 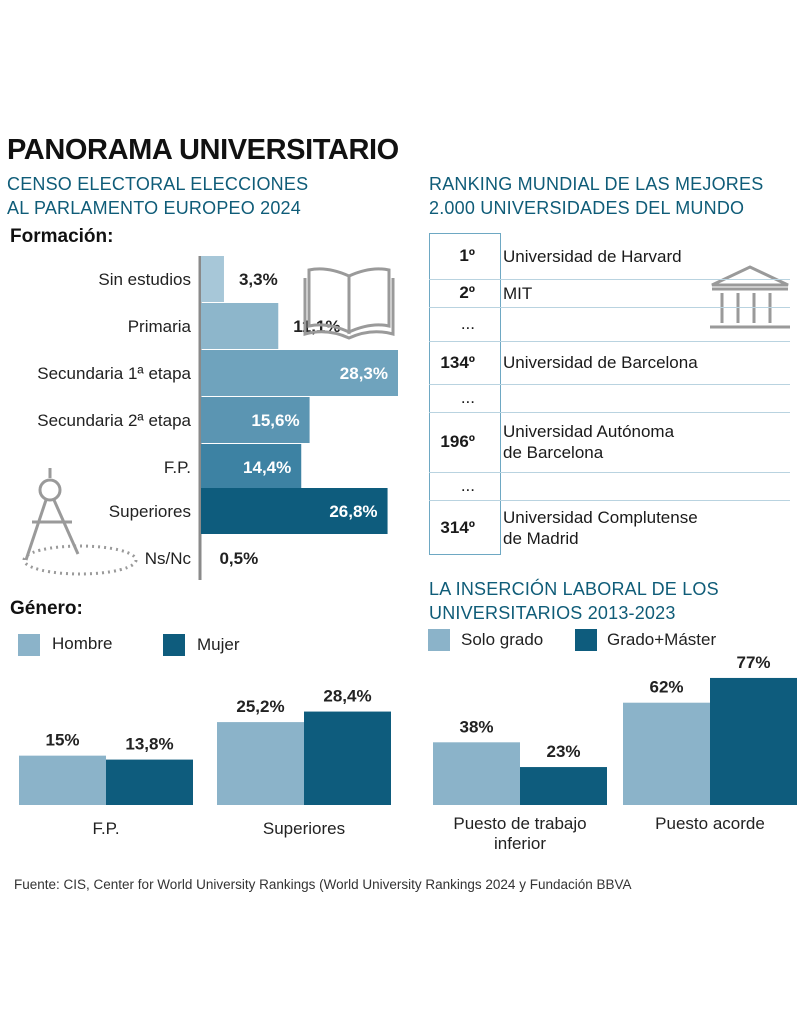 I want to click on category-label: Superiores, so click(x=304, y=828).